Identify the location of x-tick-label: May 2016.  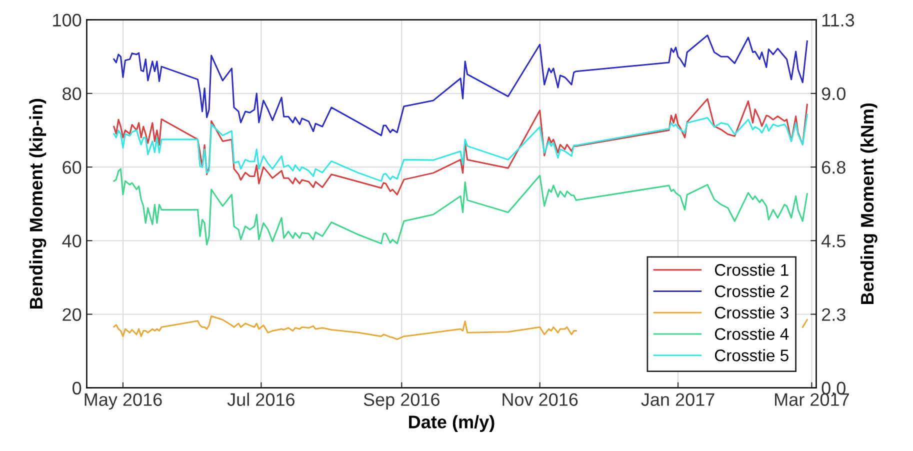
(123, 401).